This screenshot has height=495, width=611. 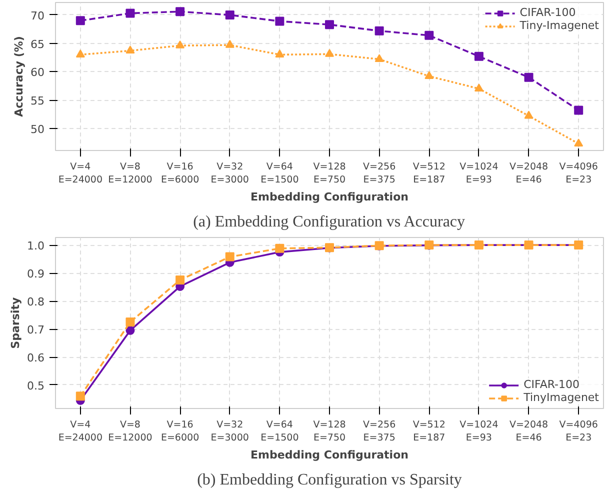 What do you see at coordinates (329, 222) in the screenshot?
I see `text: (a) Embedding Configuration vs Accuracy` at bounding box center [329, 222].